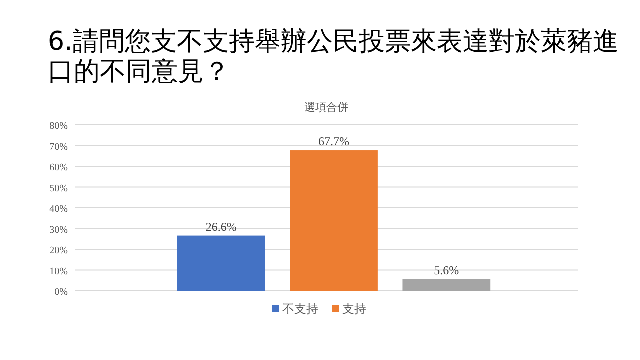  Describe the element at coordinates (59, 168) in the screenshot. I see `y-tick-label: 60%` at that location.